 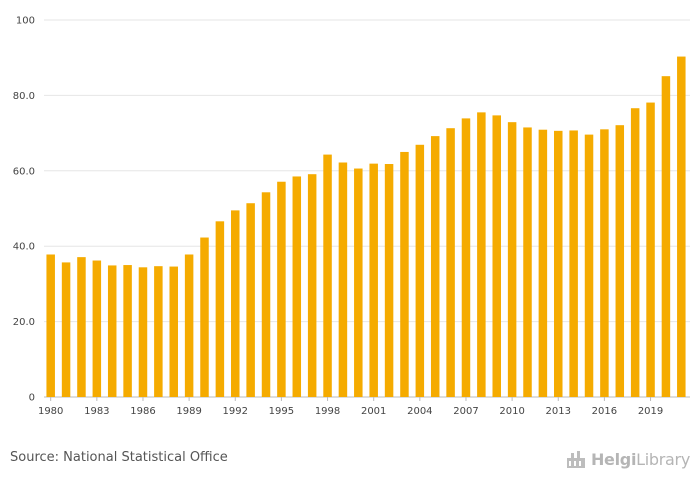 I want to click on x-tick-label: 1980, so click(x=50, y=411).